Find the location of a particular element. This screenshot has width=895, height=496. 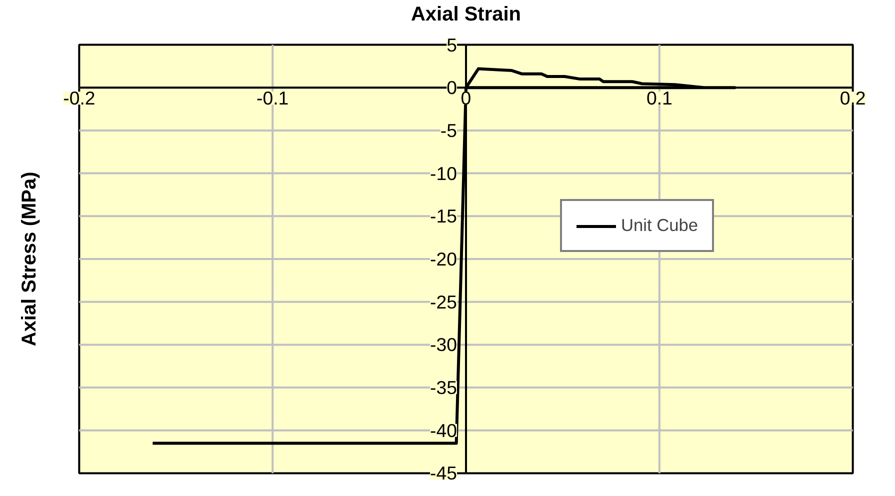

y-tick-label: -10 is located at coordinates (444, 173).